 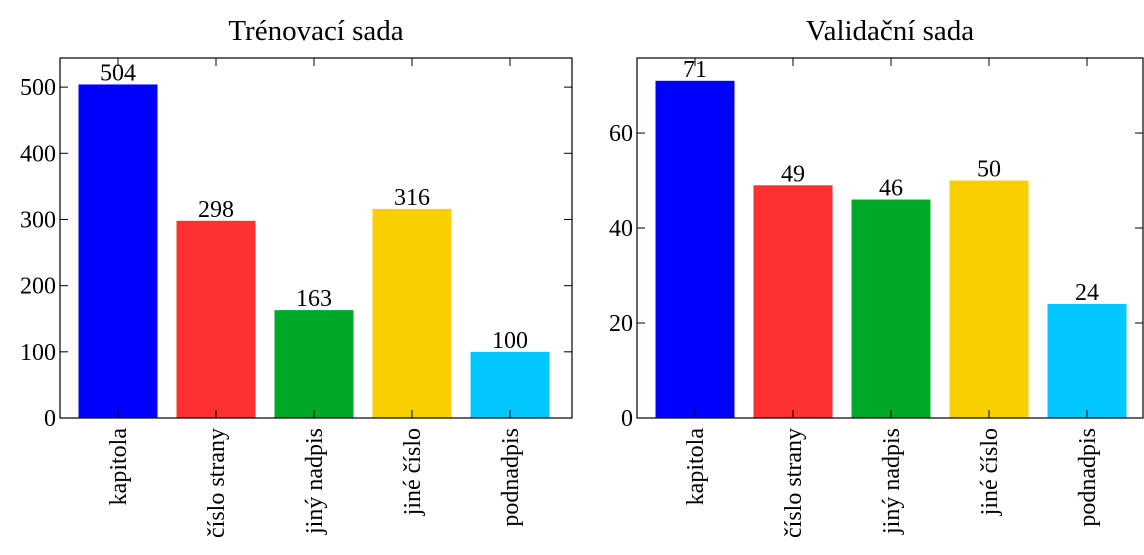 I want to click on y-tick-label: 100, so click(x=38, y=353).